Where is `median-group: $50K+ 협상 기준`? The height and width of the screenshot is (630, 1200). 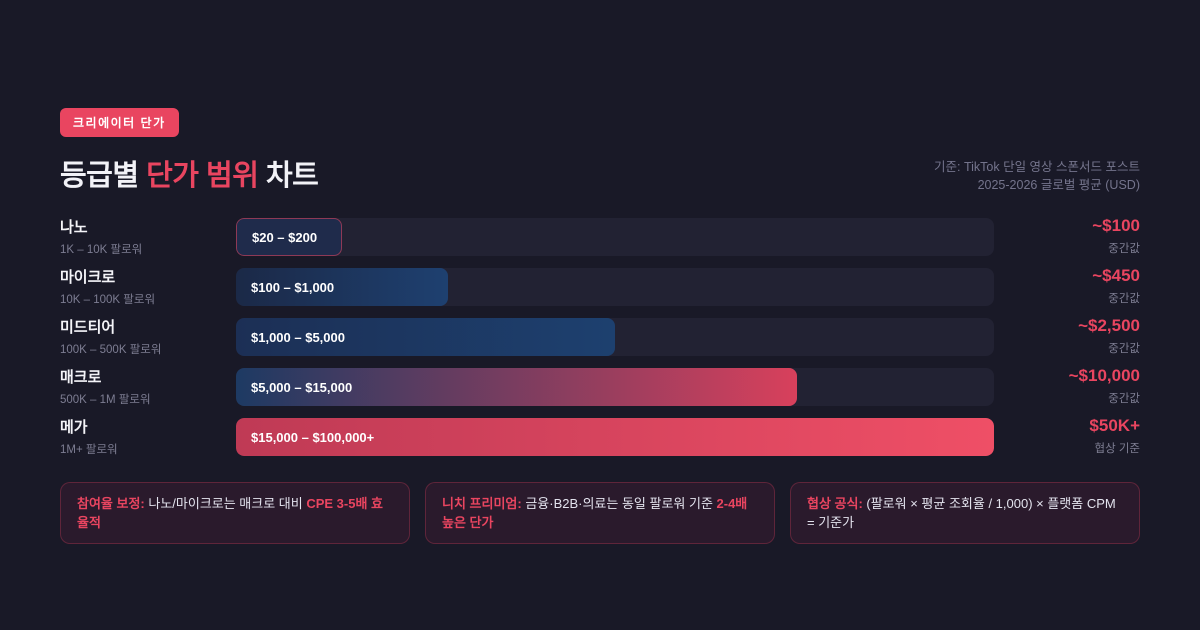
median-group: $50K+ 협상 기준 is located at coordinates (1067, 437).